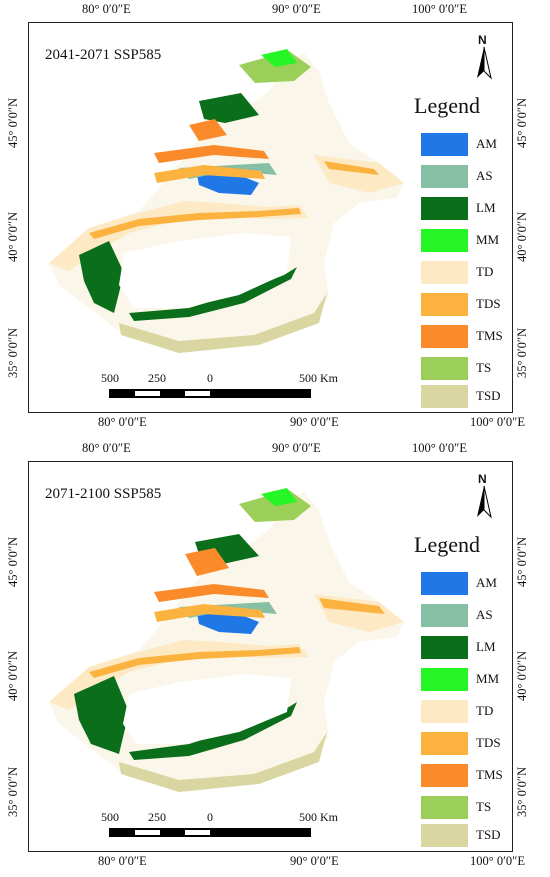 The width and height of the screenshot is (550, 877). I want to click on north-arrow: N, so click(484, 59).